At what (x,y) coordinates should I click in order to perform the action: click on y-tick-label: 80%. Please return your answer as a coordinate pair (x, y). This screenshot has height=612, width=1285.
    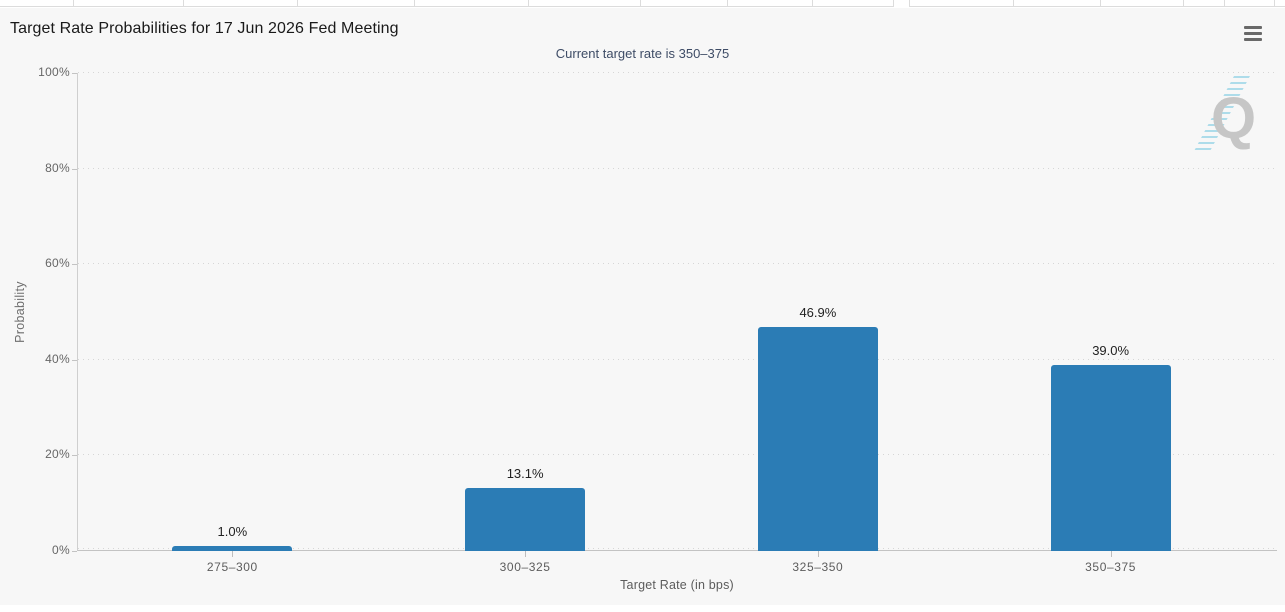
    Looking at the image, I should click on (57, 167).